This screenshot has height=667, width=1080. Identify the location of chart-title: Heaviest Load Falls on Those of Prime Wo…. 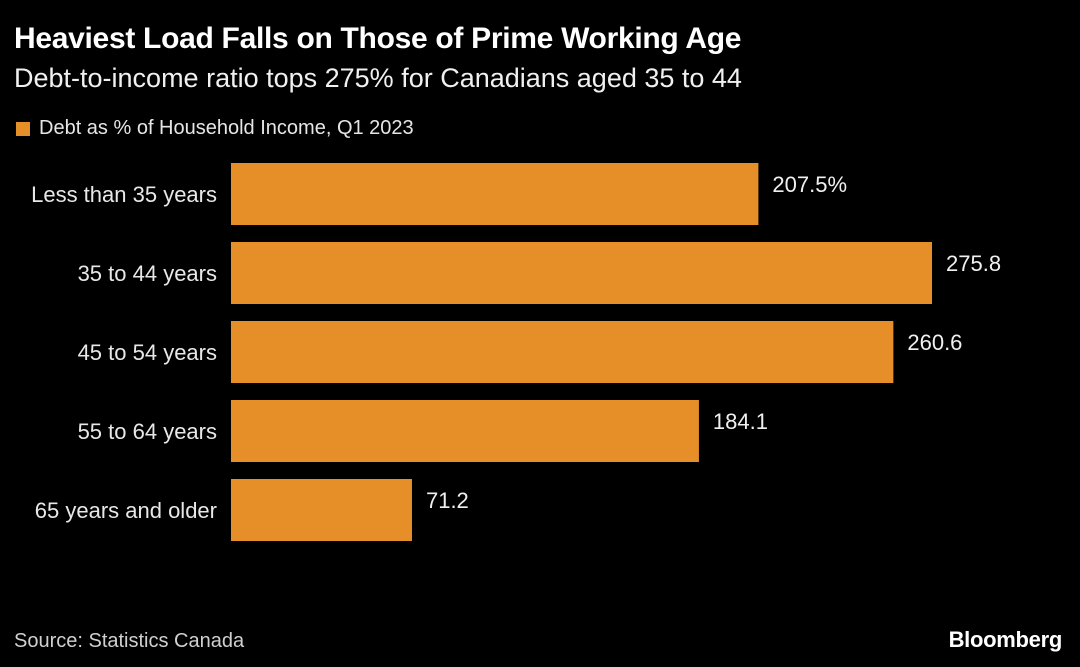
(378, 38).